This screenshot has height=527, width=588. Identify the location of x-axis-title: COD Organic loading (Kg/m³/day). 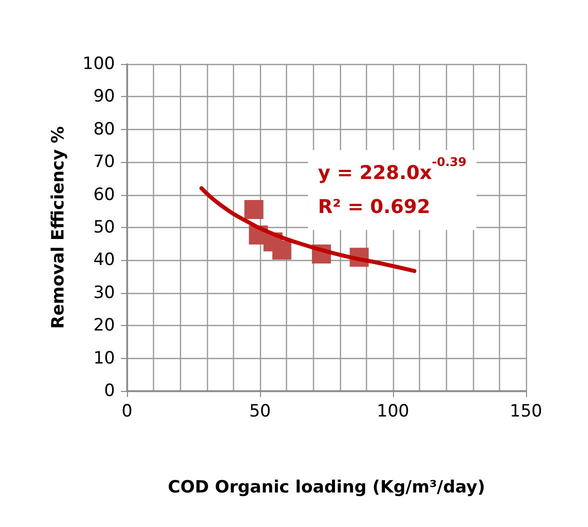
(327, 488).